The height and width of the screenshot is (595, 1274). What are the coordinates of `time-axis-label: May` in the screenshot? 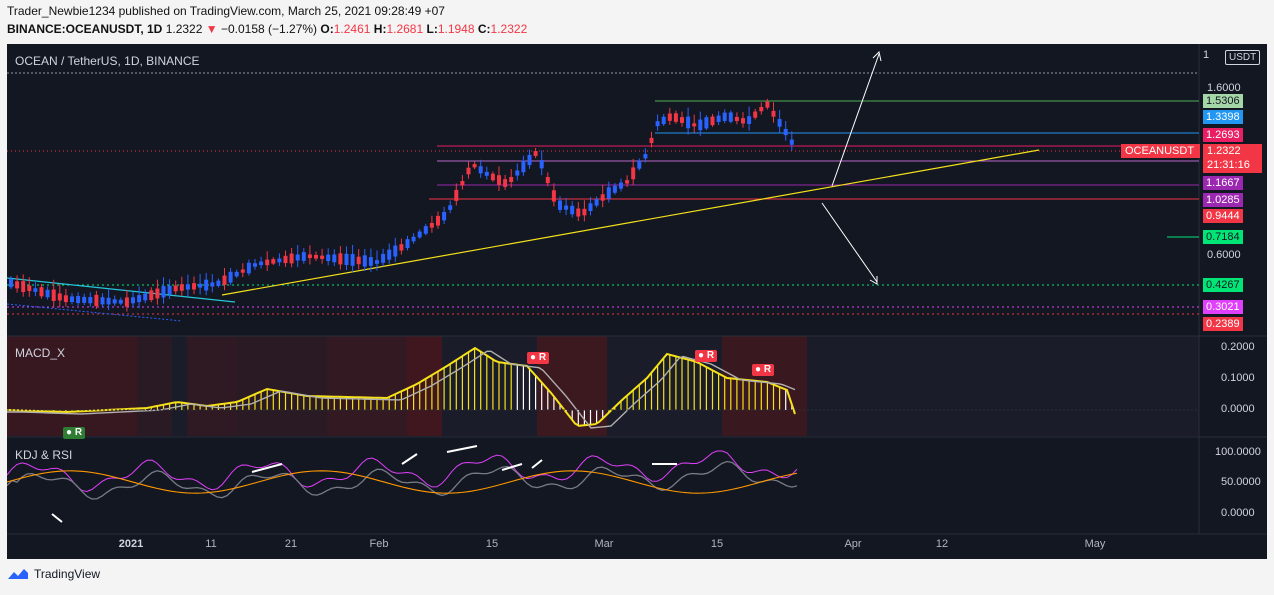 It's located at (1095, 544).